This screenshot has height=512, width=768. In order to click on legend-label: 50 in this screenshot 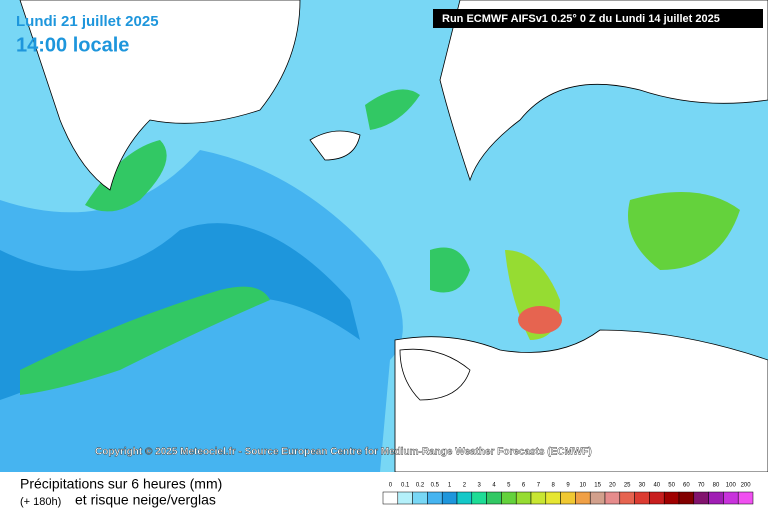, I will do `click(671, 486)`.